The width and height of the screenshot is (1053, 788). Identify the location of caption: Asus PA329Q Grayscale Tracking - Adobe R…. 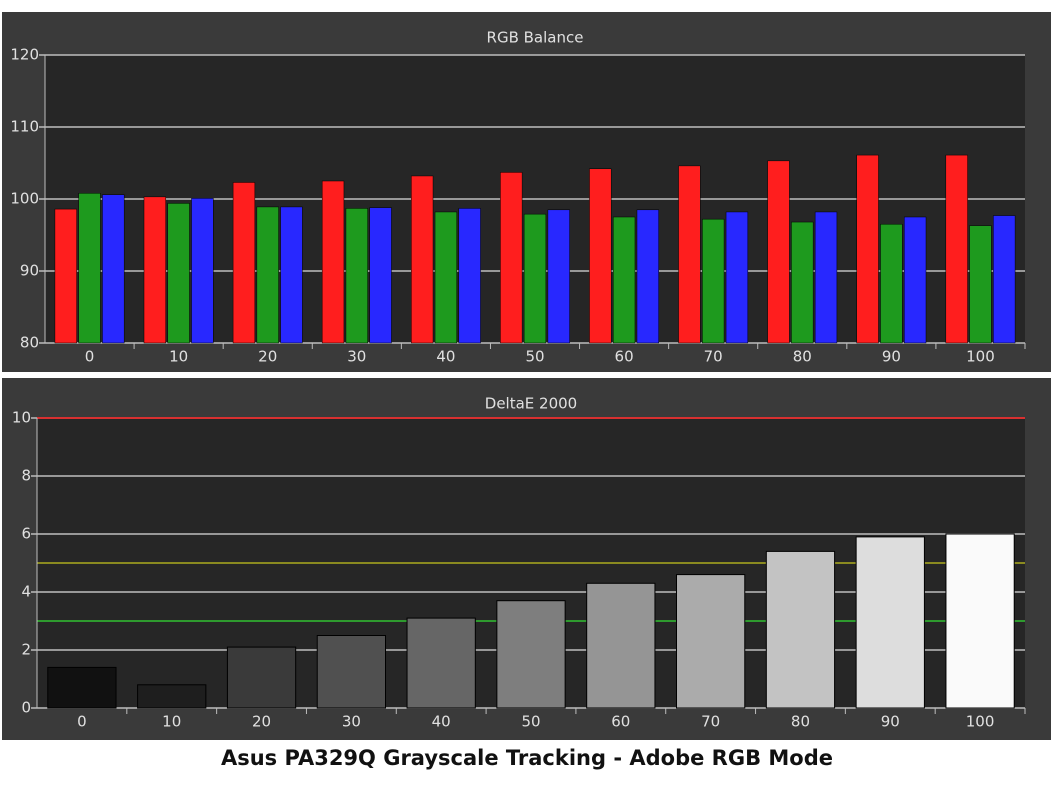
(527, 758).